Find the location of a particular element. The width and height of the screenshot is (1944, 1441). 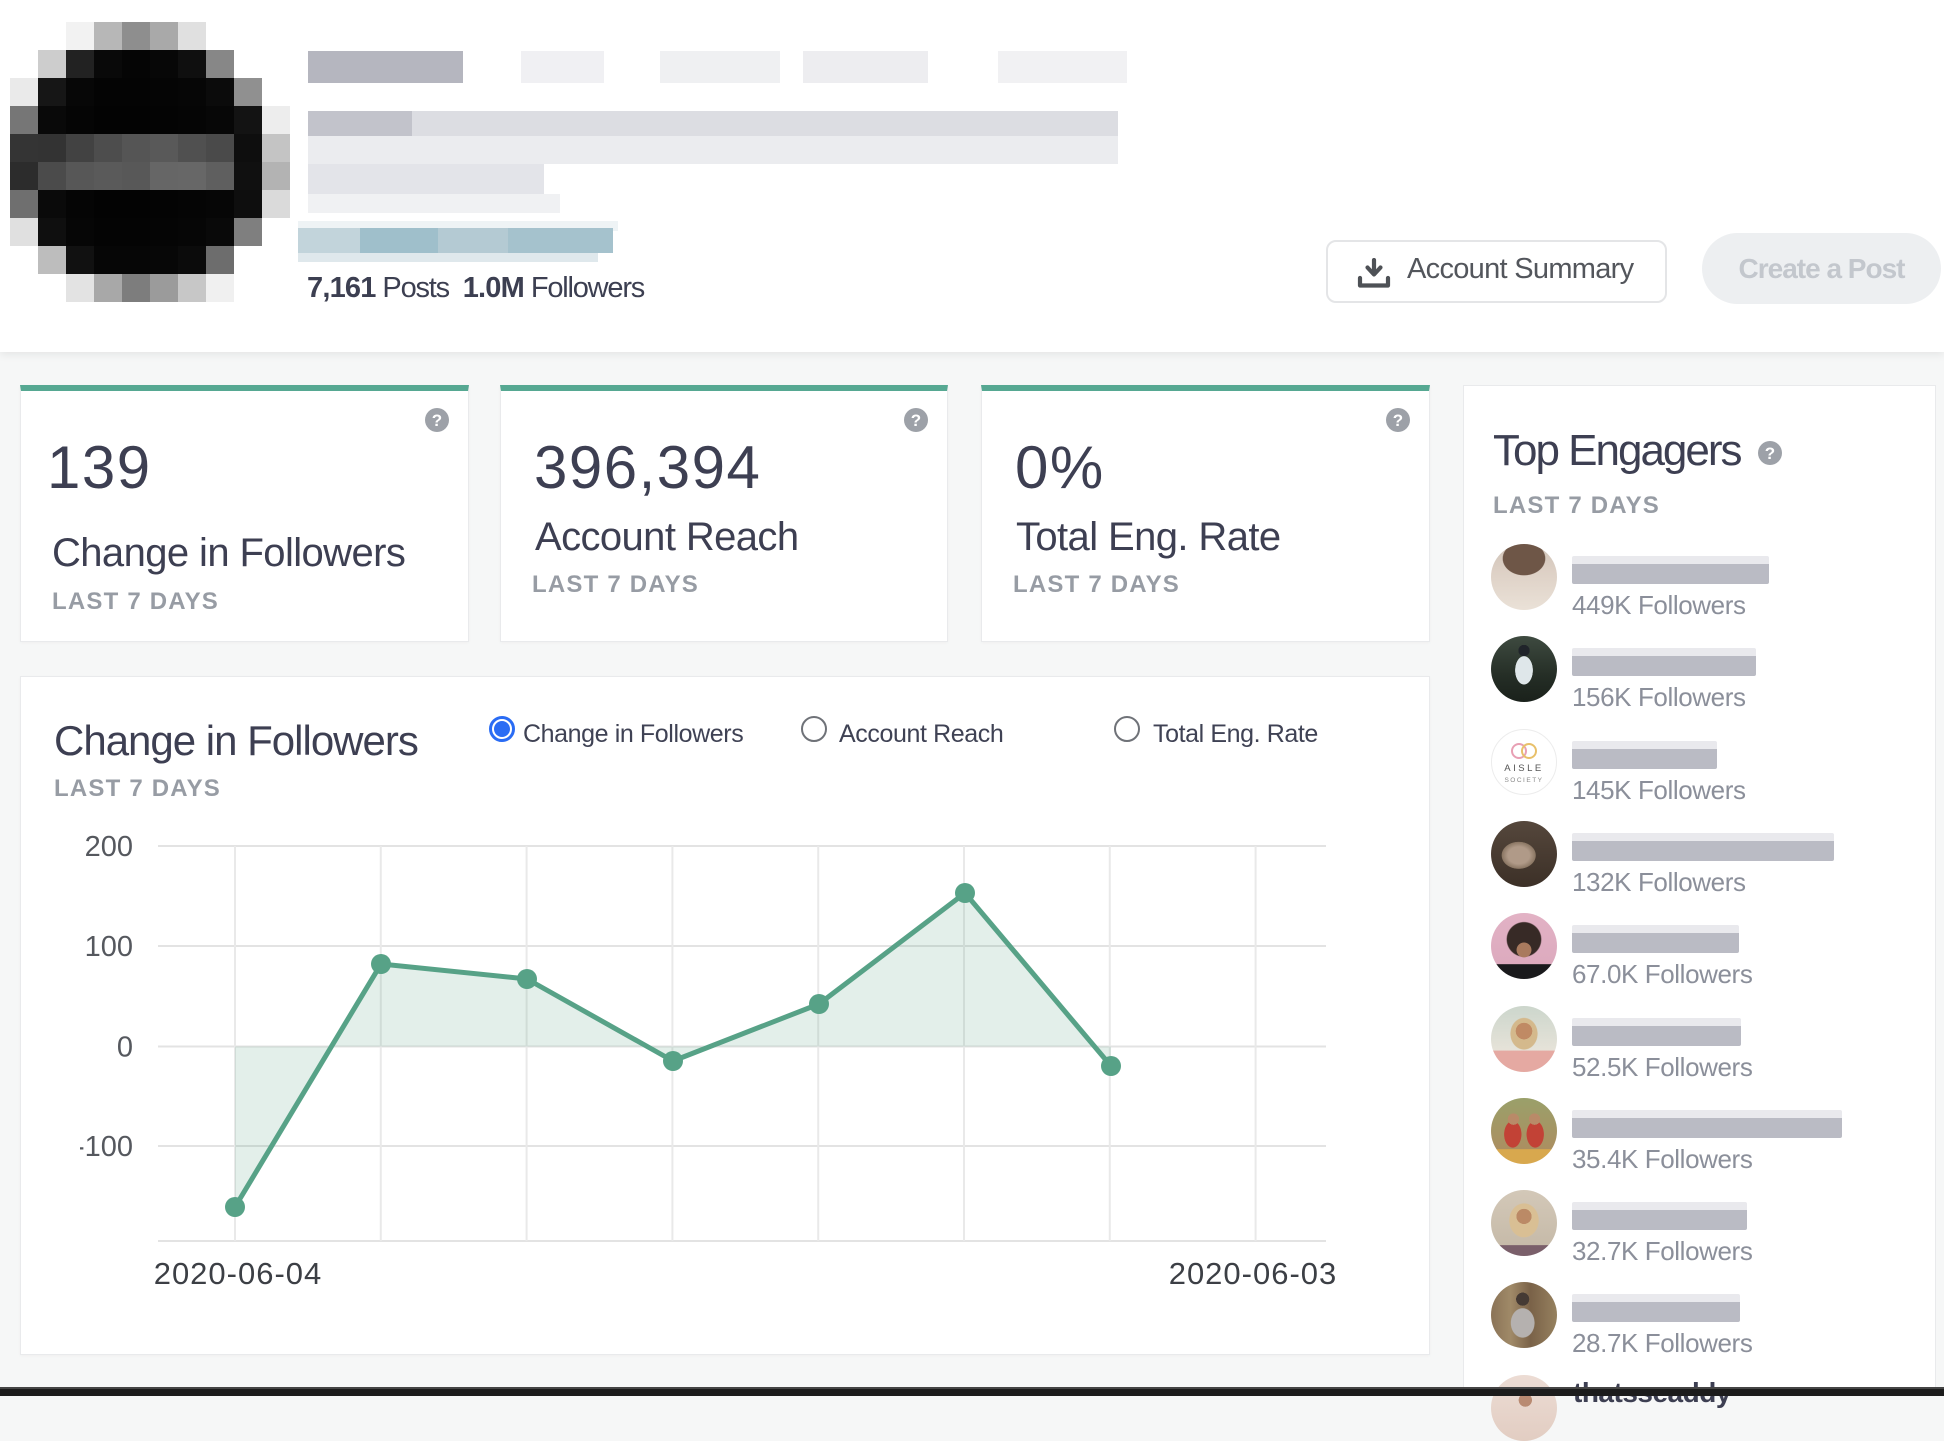

svg-text: 2020-06-04 is located at coordinates (238, 1273).